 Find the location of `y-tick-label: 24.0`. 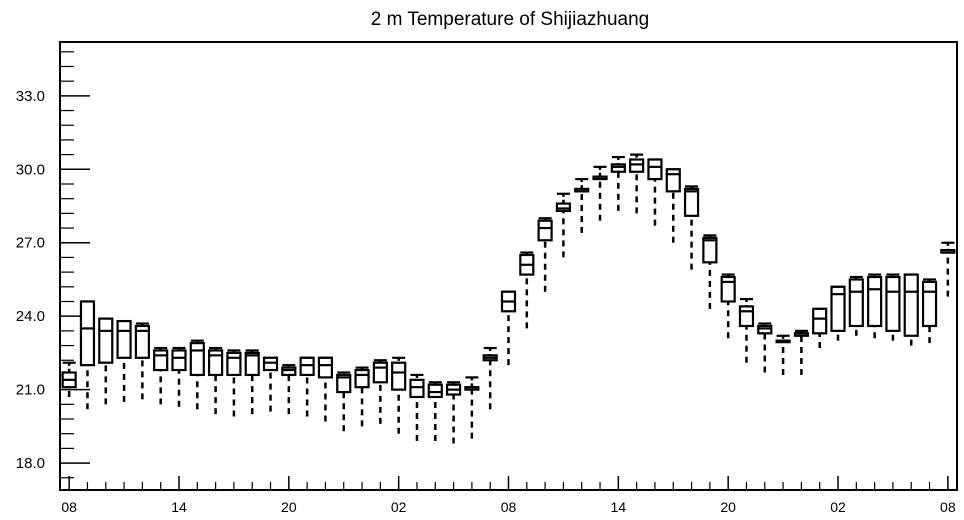

y-tick-label: 24.0 is located at coordinates (30, 316).